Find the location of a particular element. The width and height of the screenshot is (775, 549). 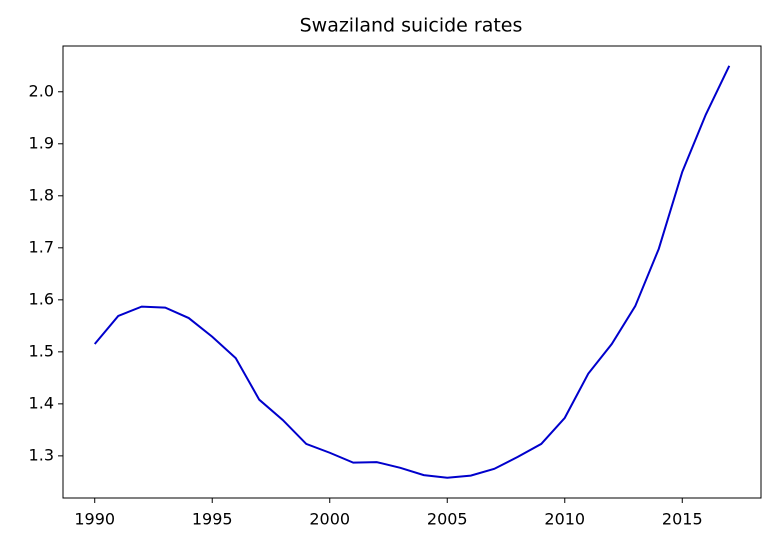

y-tick-label: 1.4 is located at coordinates (41, 402).